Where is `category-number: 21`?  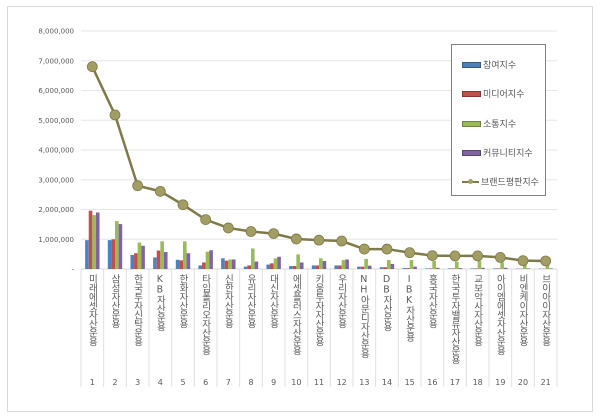 category-number: 21 is located at coordinates (546, 382).